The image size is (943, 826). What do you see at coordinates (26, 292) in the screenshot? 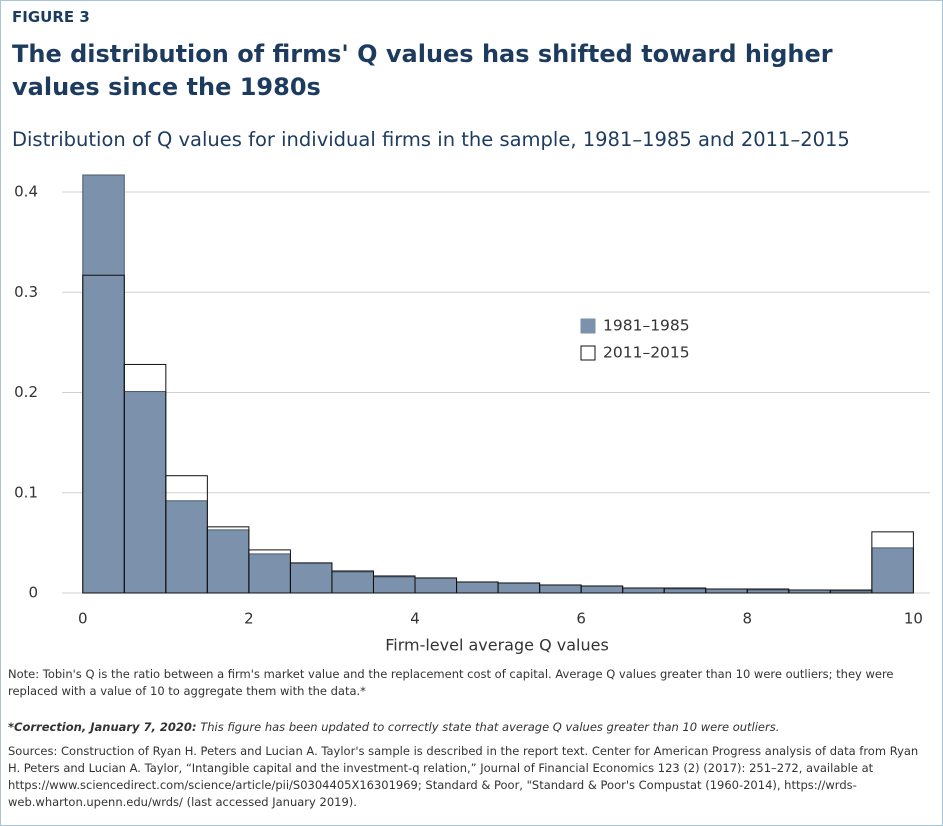
I see `y-tick-label: 0.3` at bounding box center [26, 292].